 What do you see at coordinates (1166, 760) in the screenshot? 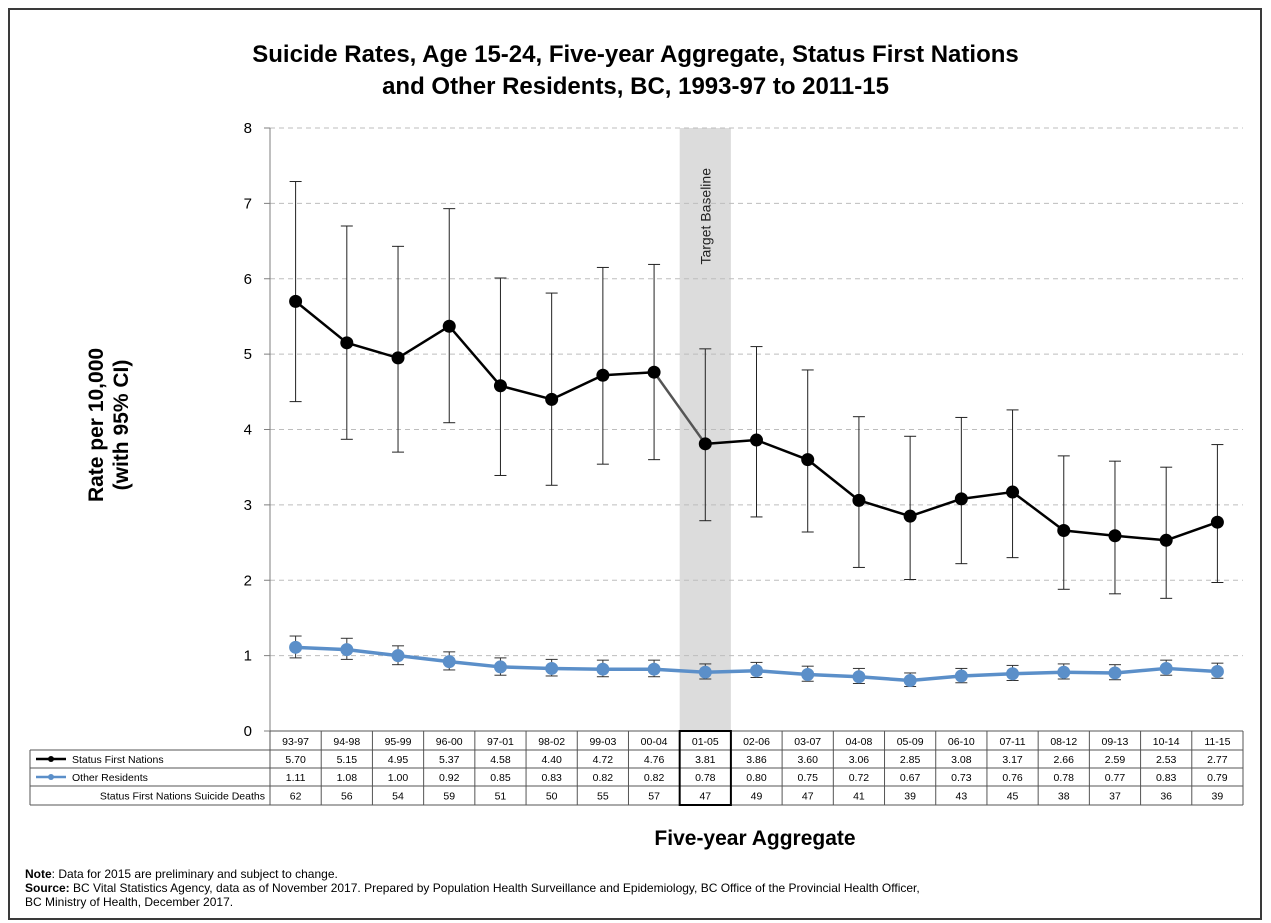
I see `status-first-nations-data-label: 2.53` at bounding box center [1166, 760].